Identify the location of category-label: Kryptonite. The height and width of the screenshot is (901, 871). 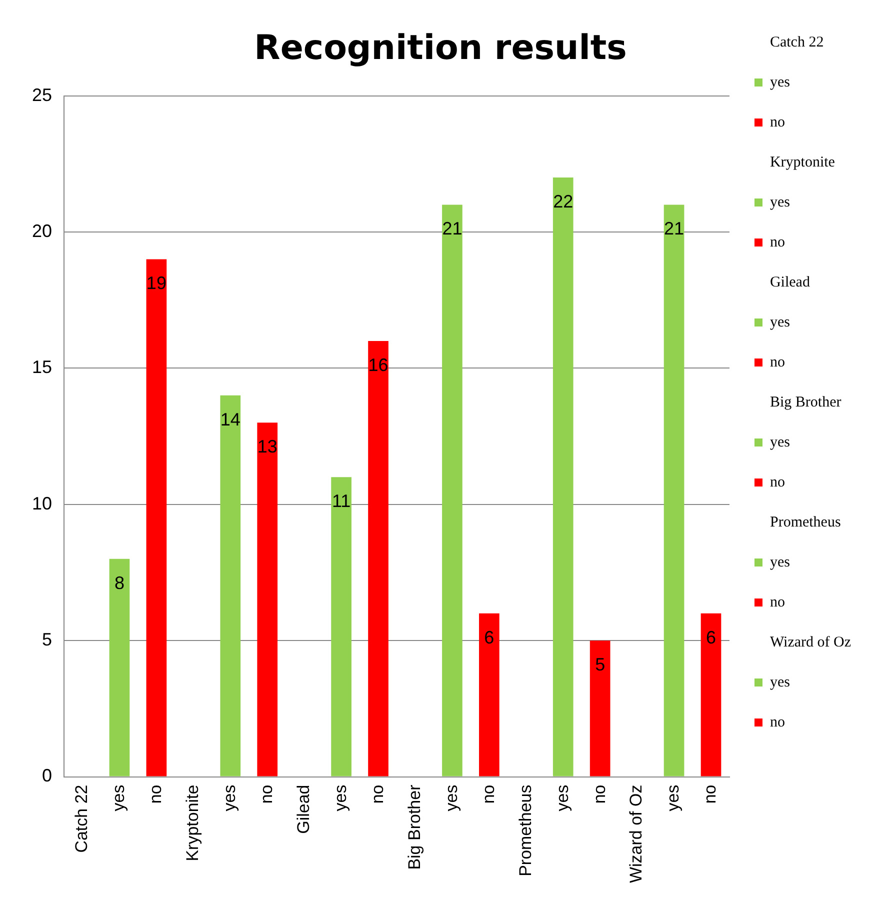
(802, 162).